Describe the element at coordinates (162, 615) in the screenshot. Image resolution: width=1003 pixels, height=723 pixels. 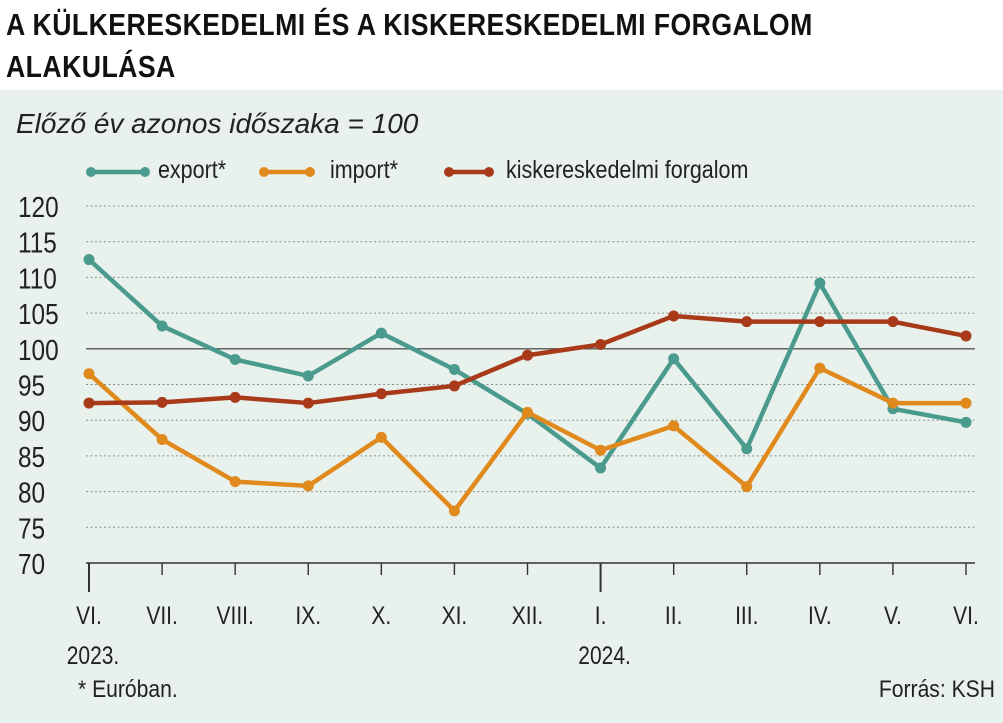
I see `x-tick-label: VII.` at that location.